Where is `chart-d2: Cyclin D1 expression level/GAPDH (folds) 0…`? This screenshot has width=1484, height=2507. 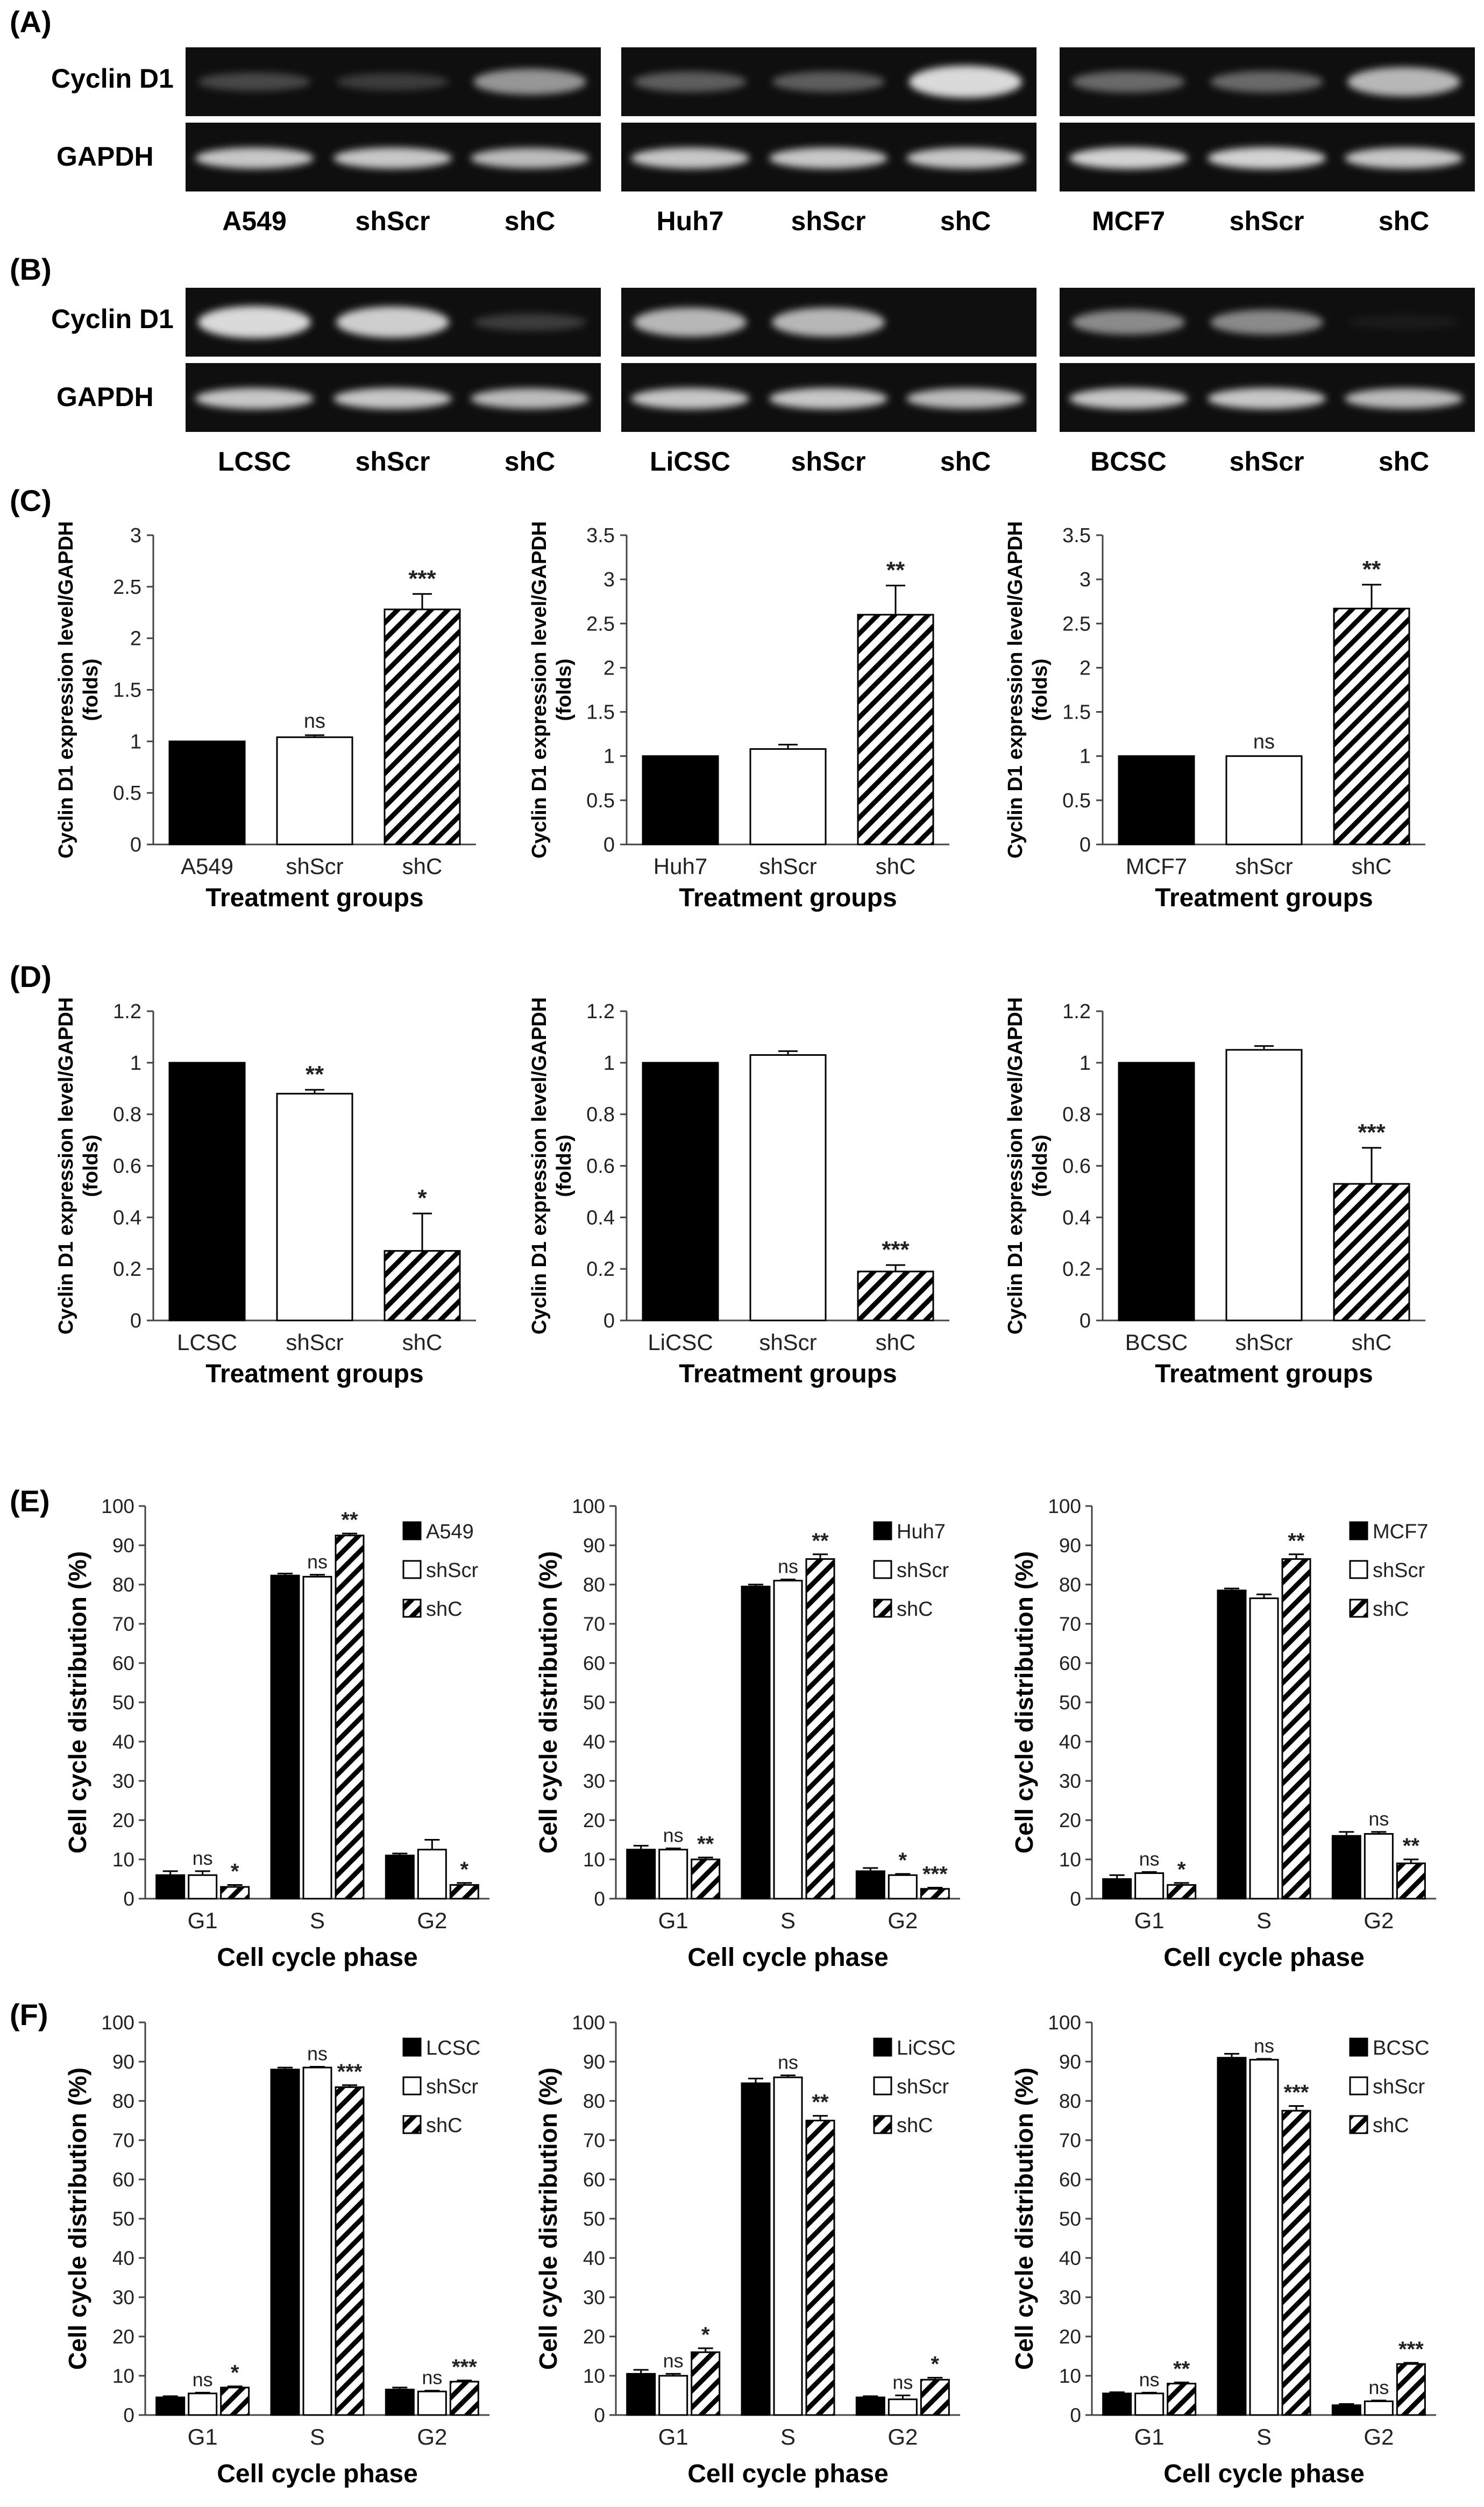 chart-d2: Cyclin D1 expression level/GAPDH (folds) 0… is located at coordinates (738, 1192).